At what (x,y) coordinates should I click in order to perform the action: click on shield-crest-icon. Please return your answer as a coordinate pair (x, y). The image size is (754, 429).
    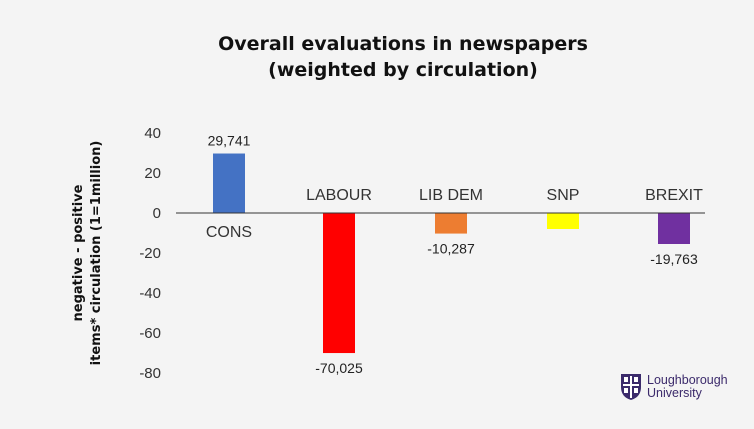
    Looking at the image, I should click on (631, 387).